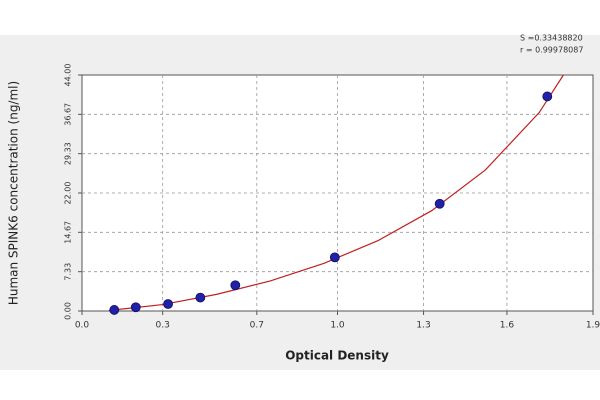 The width and height of the screenshot is (600, 400). I want to click on x-tick-label: 0.0, so click(82, 326).